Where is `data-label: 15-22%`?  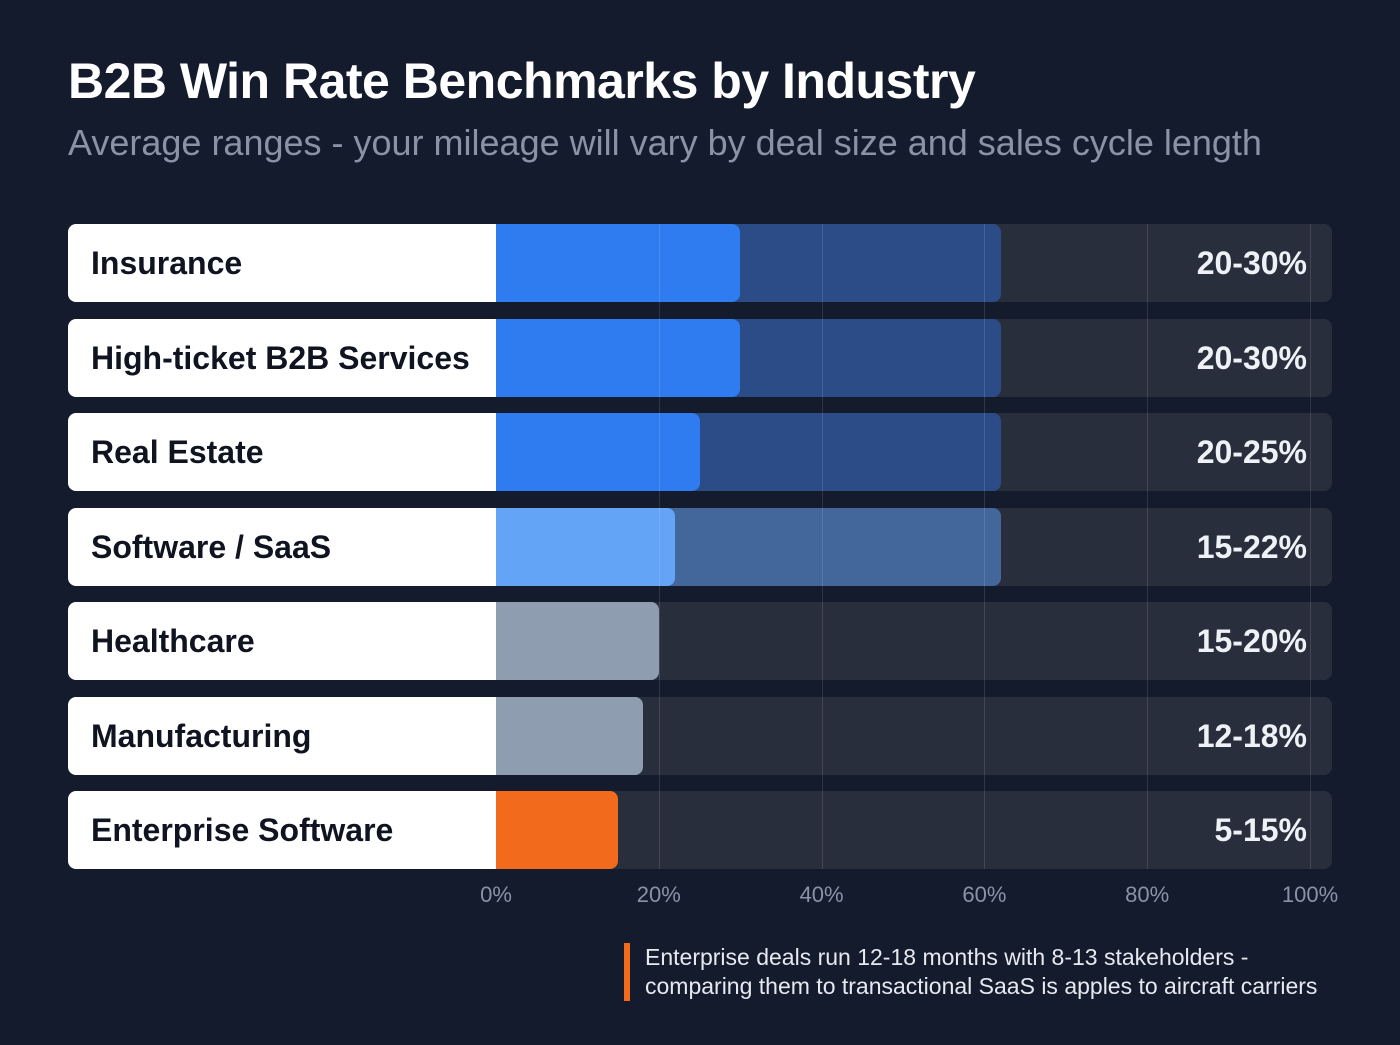
data-label: 15-22% is located at coordinates (1251, 546).